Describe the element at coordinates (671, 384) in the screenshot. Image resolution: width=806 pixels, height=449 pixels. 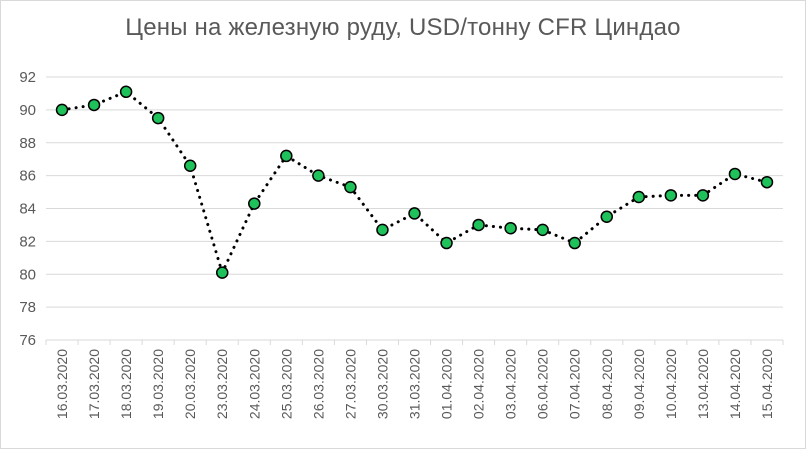
I see `x-tick-label: 10.04.2020` at that location.